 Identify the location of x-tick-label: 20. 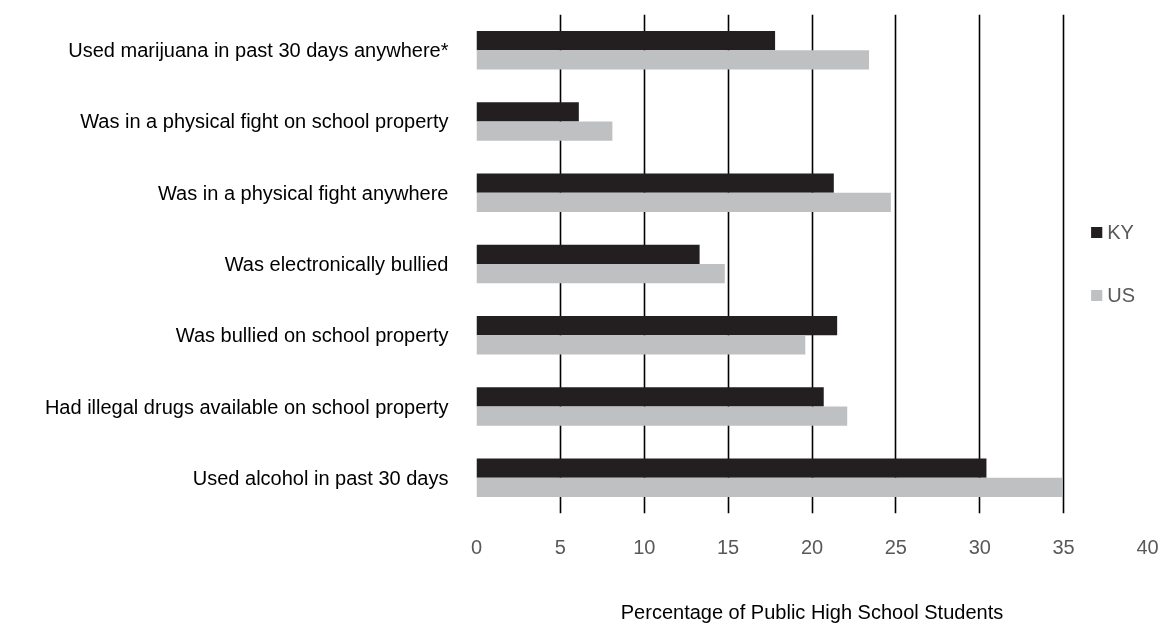
(812, 546).